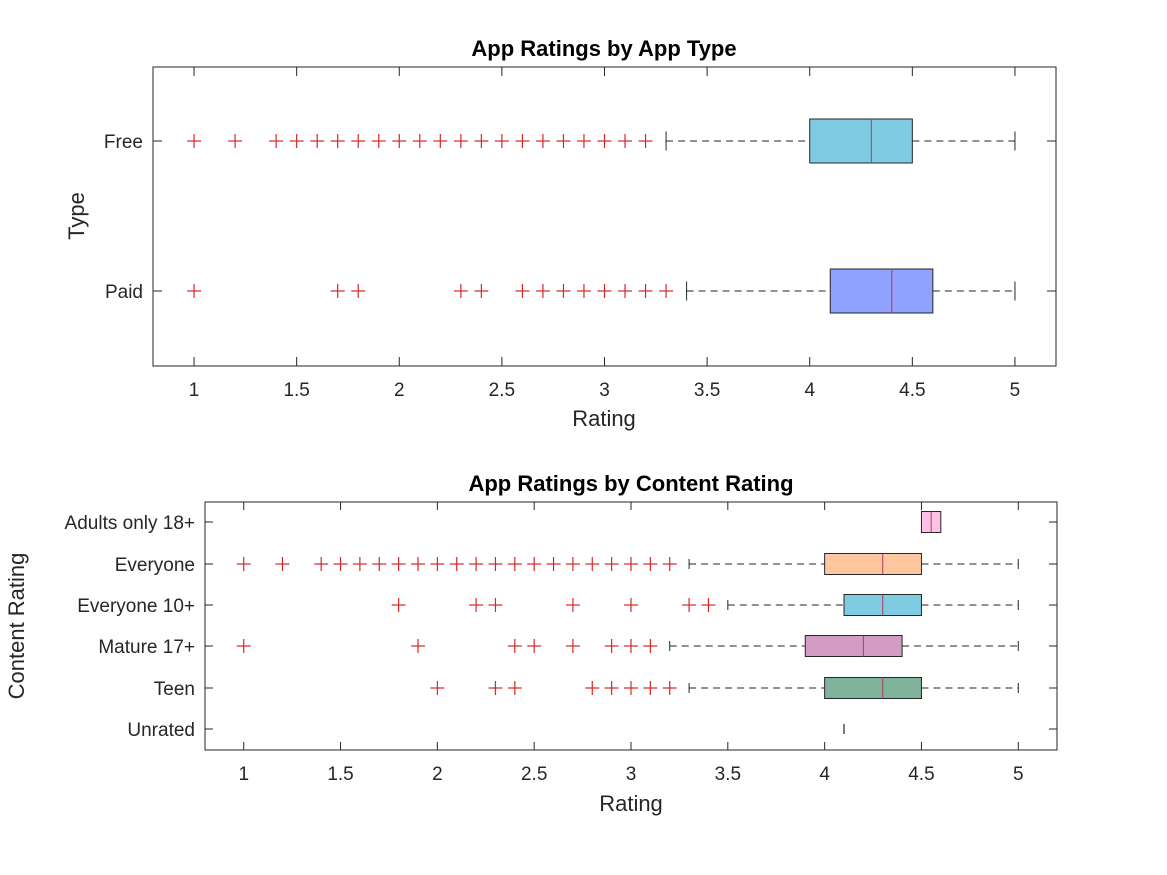  Describe the element at coordinates (123, 142) in the screenshot. I see `y-tick-label: Free` at that location.